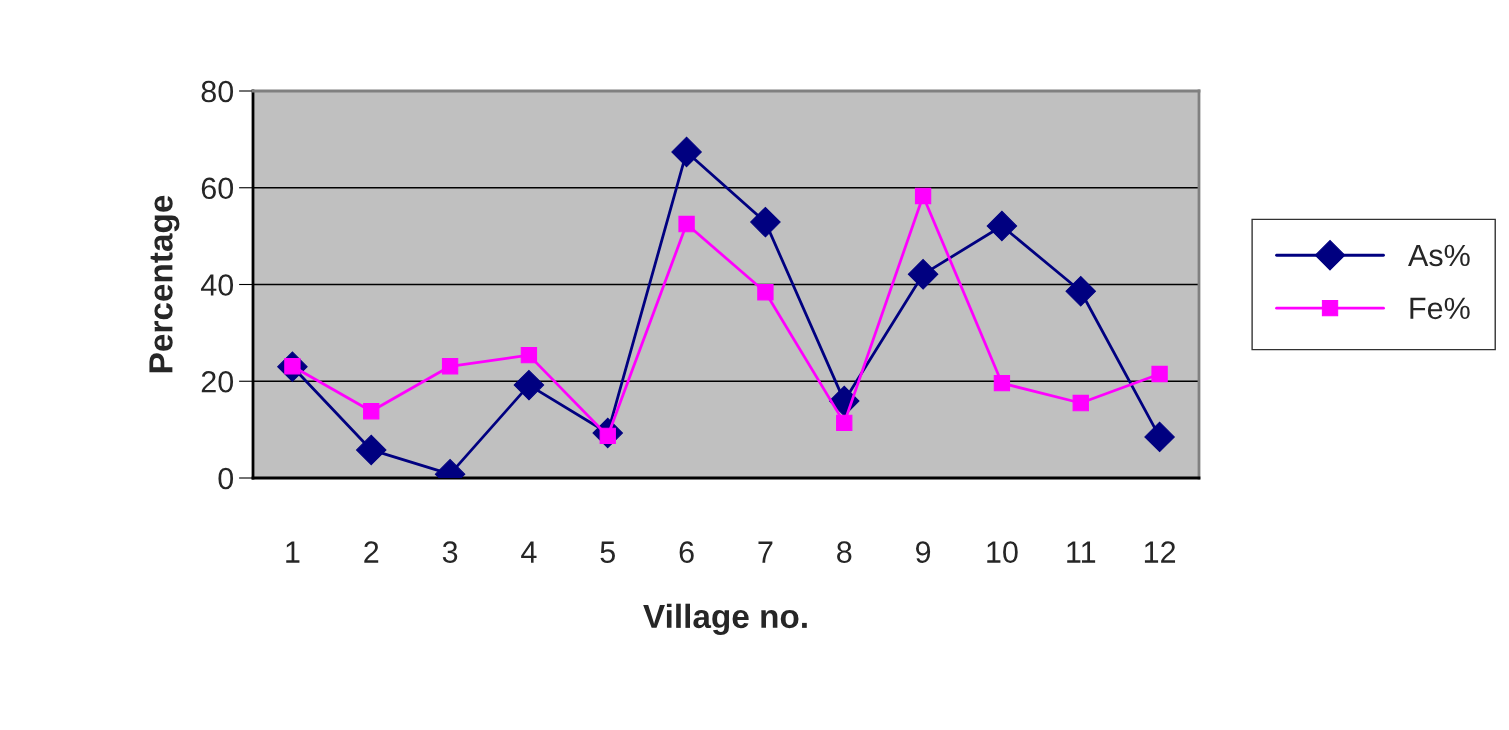  I want to click on legend-label: As%, so click(1439, 255).